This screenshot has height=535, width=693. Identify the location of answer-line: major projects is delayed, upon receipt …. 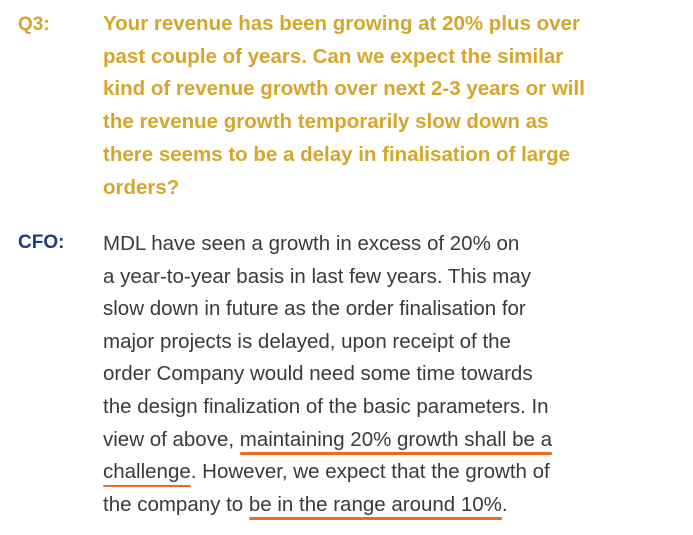
(307, 341).